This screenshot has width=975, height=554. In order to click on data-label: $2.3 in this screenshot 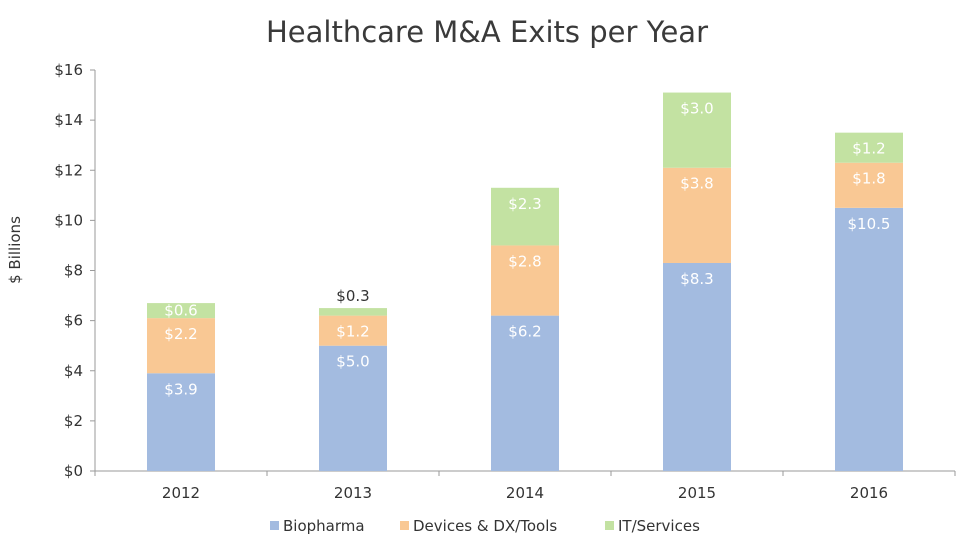, I will do `click(524, 204)`.